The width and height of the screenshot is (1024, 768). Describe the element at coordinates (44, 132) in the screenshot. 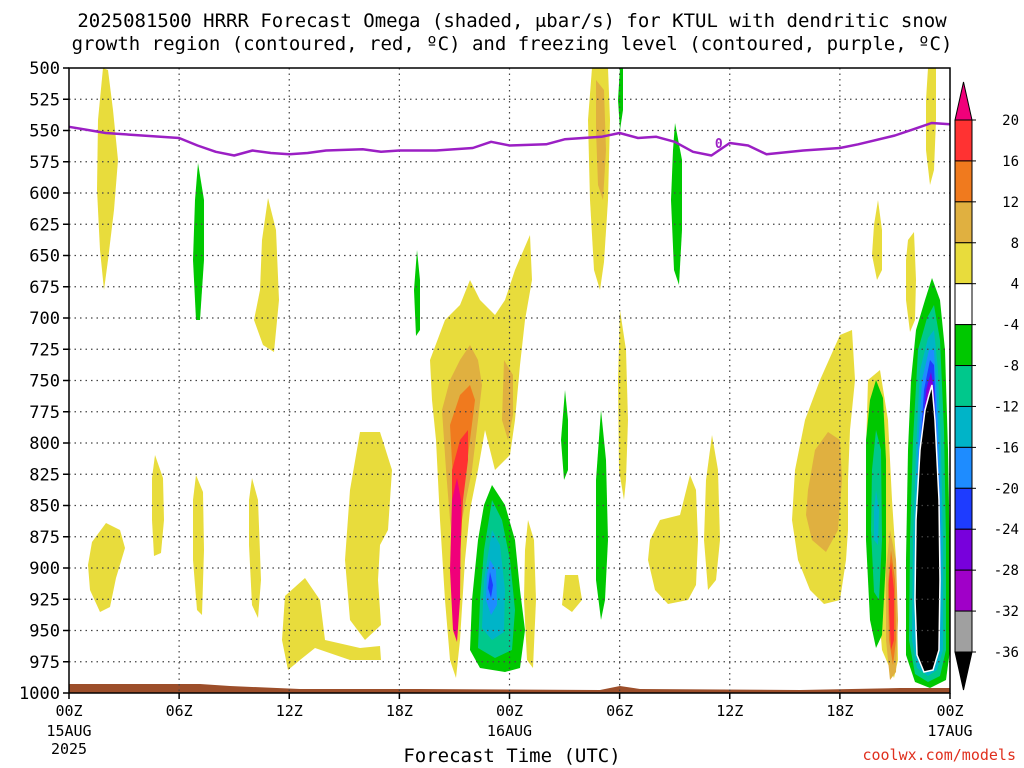

I see `y-tick-label: 550` at that location.